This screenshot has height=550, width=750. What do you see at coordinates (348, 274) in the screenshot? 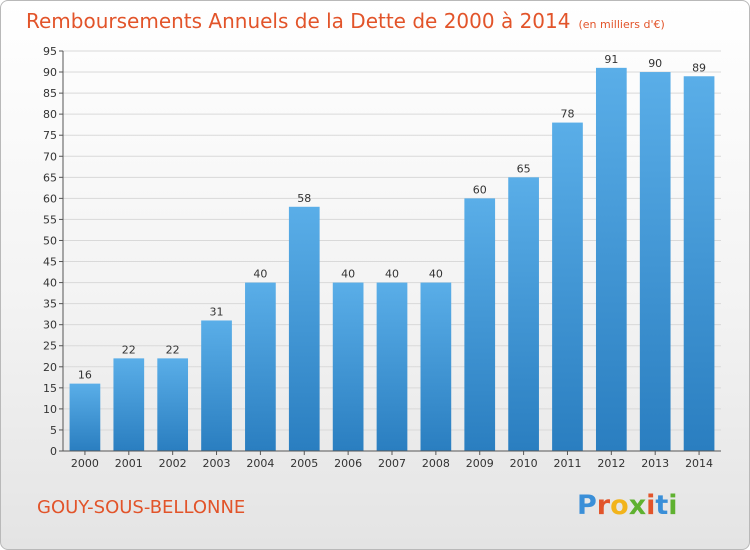
I see `data-label-2006: 40` at bounding box center [348, 274].